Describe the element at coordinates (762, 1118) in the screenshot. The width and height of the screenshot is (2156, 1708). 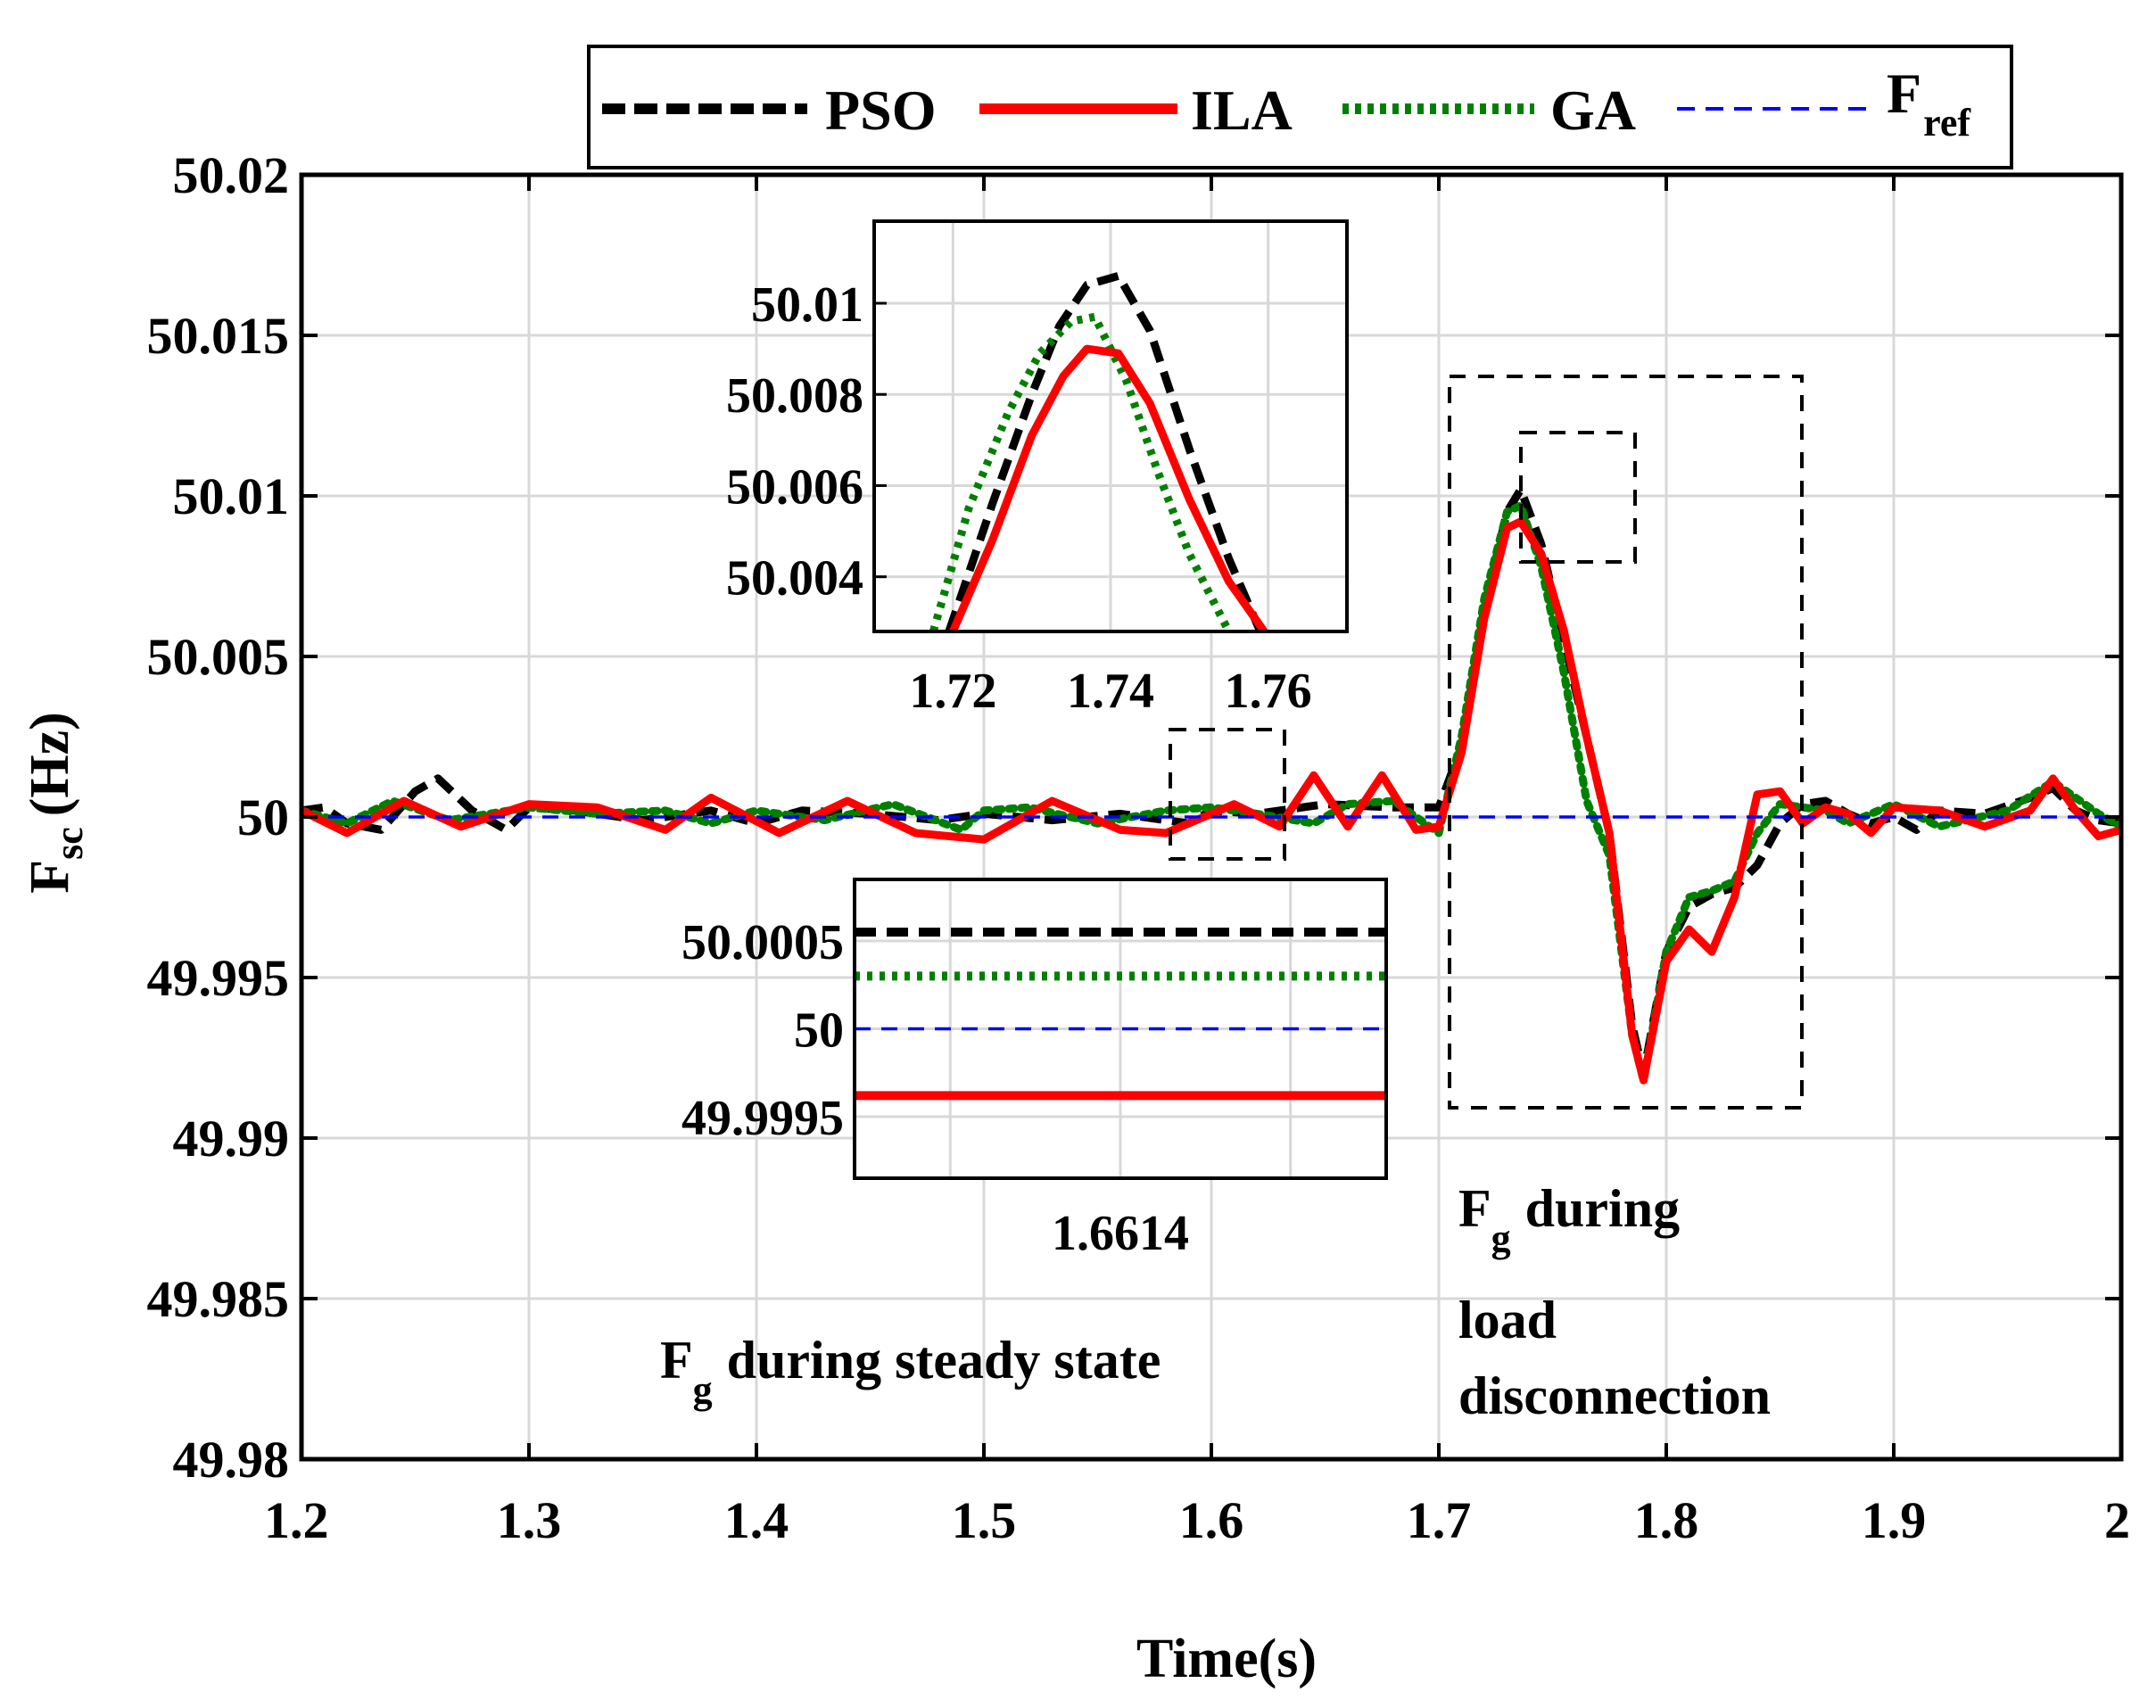
I see `inset2-y-tick-label-0: 49.9995` at that location.